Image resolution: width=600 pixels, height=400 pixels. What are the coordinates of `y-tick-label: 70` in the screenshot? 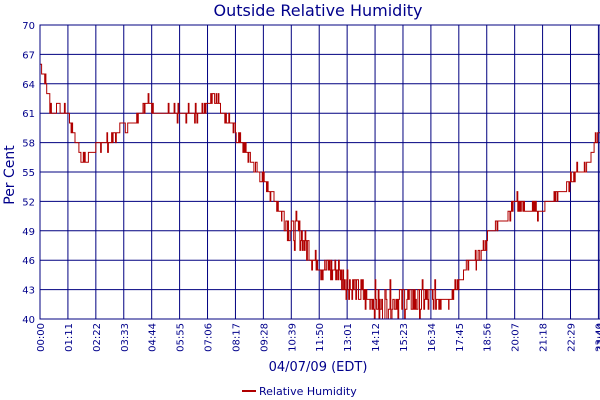 It's located at (28, 26).